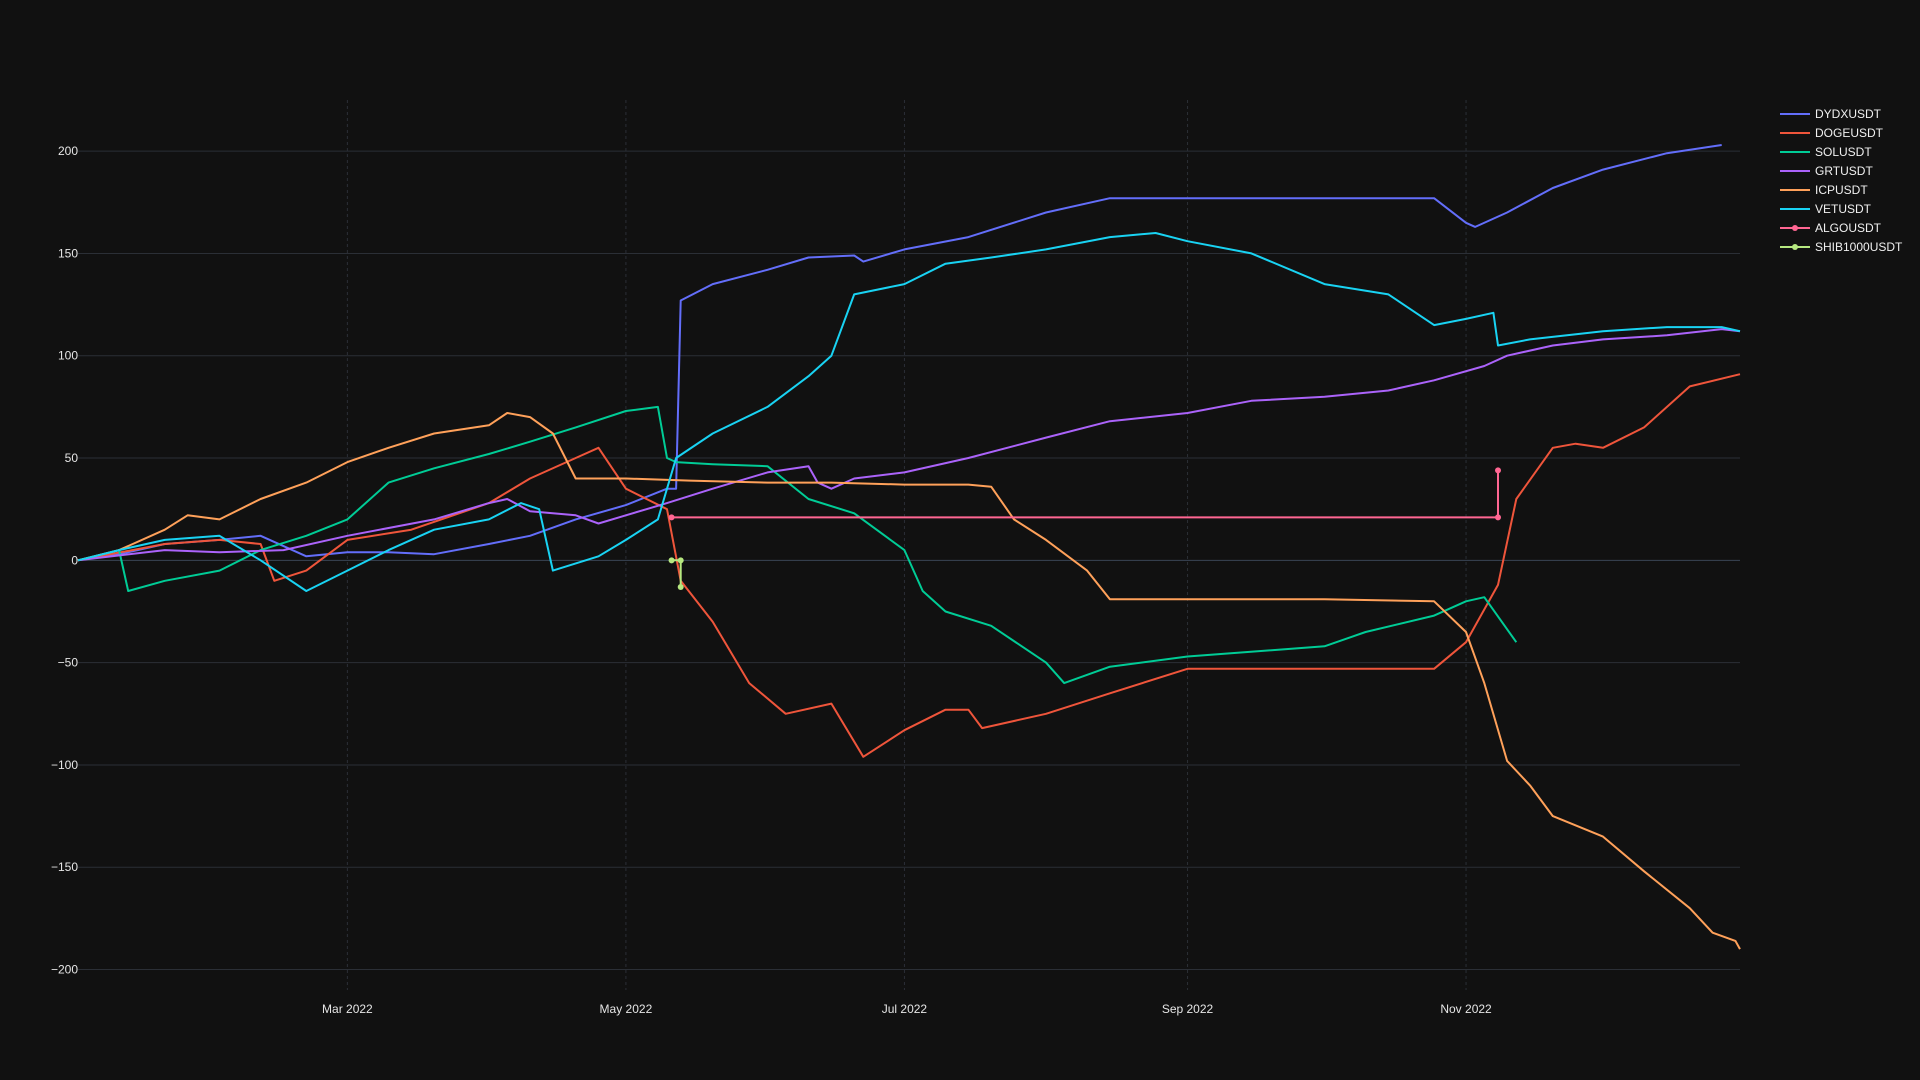 The image size is (1920, 1080). I want to click on legend-item-shib1000usdt: SHIB1000USDT, so click(1841, 247).